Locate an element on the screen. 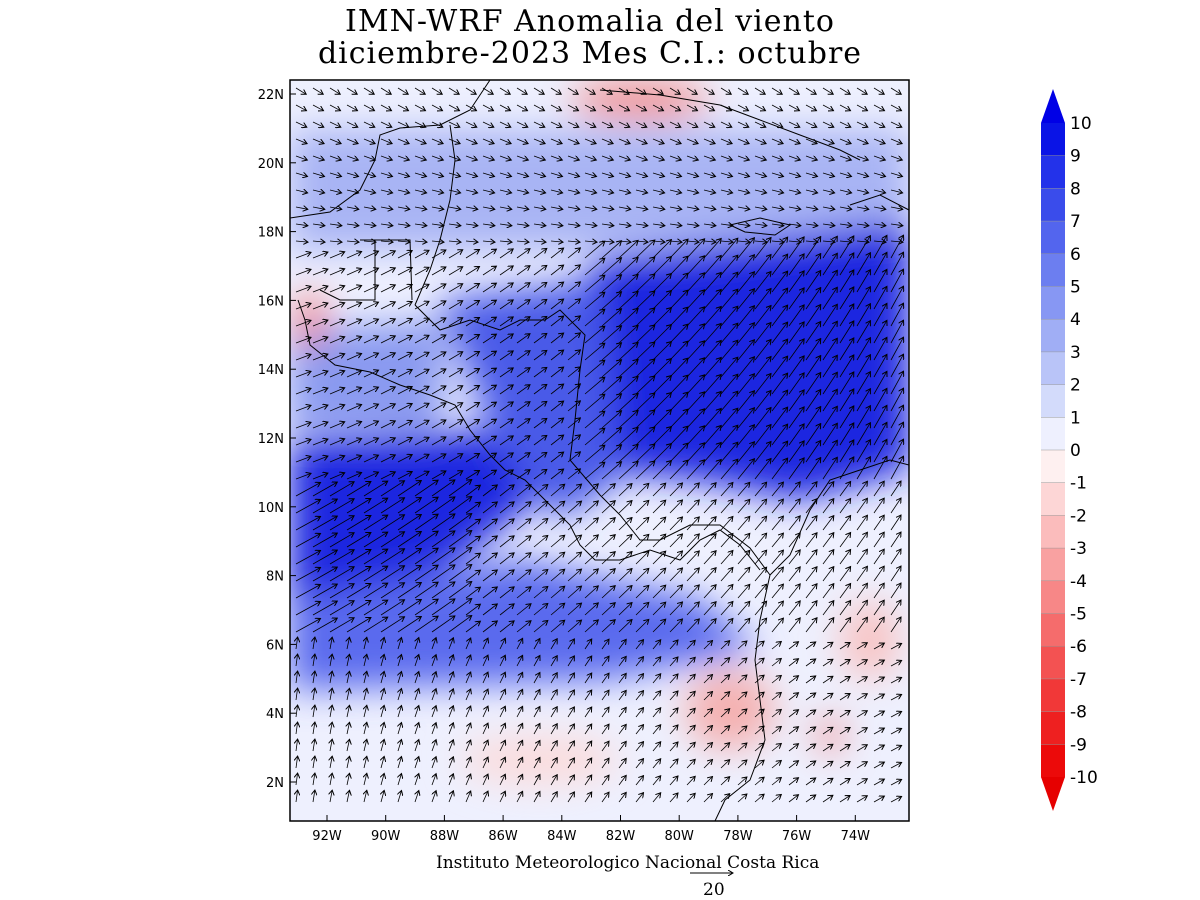 The width and height of the screenshot is (1200, 900). colorbar-top-arrow is located at coordinates (1053, 106).